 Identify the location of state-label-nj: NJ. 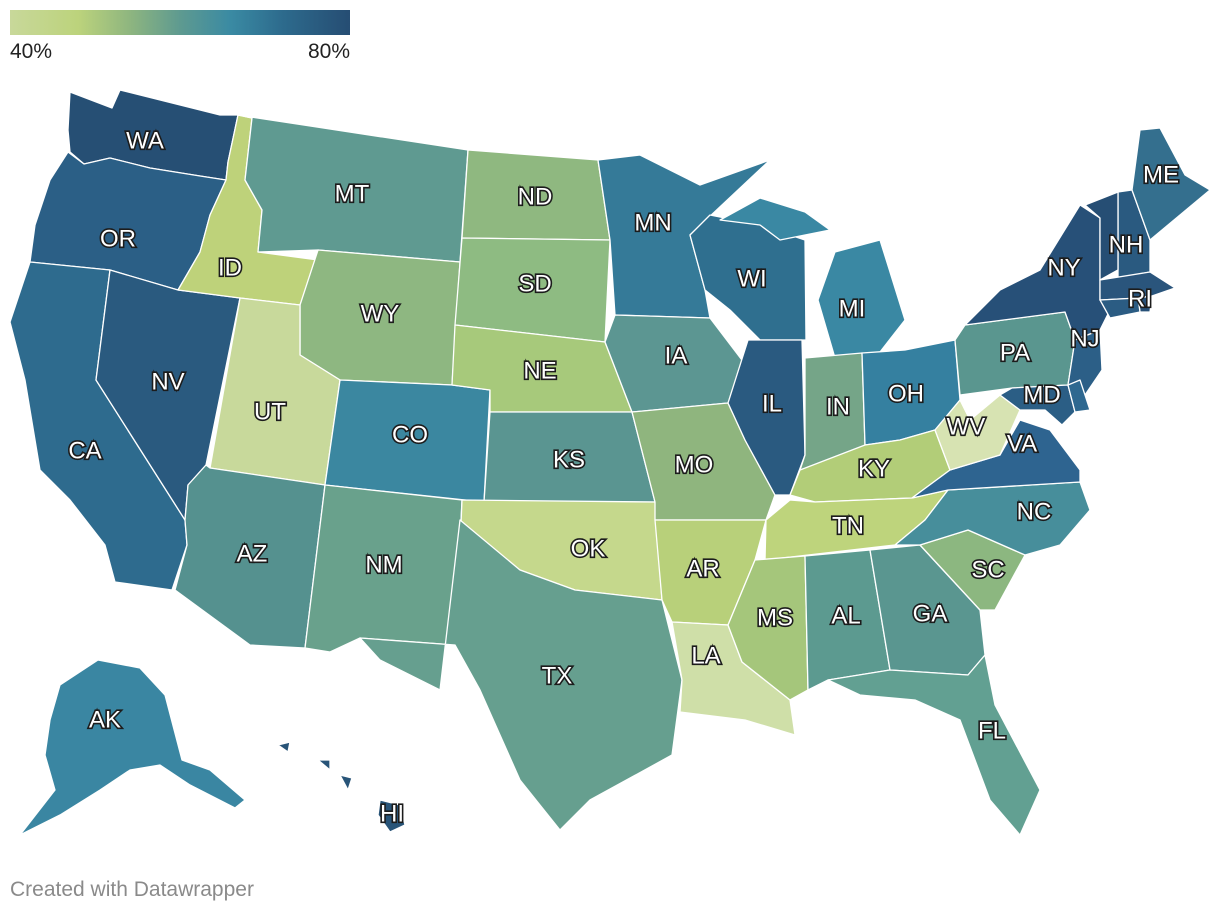
(1084, 338).